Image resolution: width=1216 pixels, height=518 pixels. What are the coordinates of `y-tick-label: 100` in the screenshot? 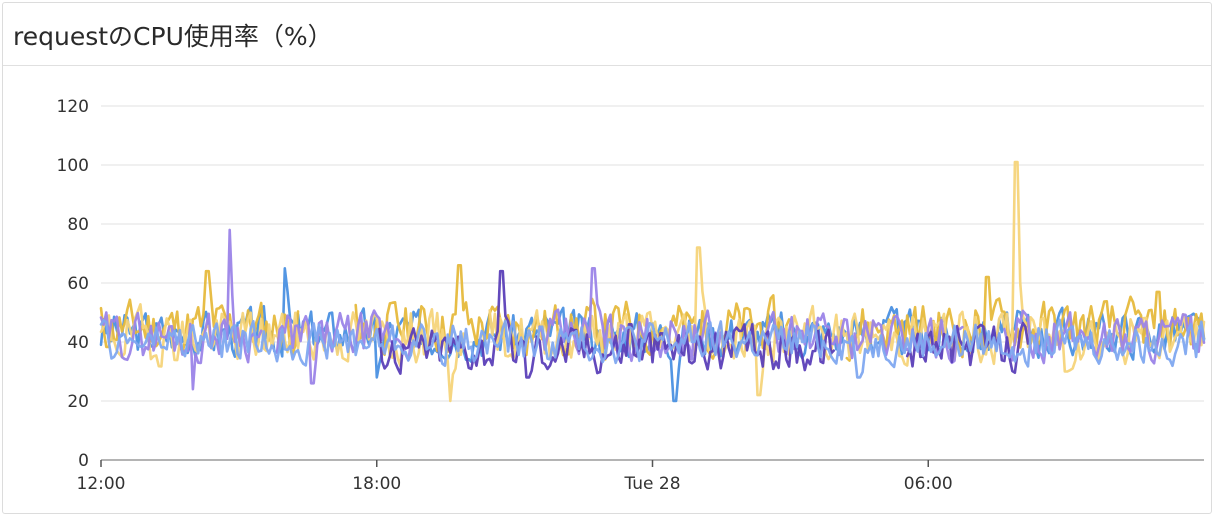 It's located at (73, 166).